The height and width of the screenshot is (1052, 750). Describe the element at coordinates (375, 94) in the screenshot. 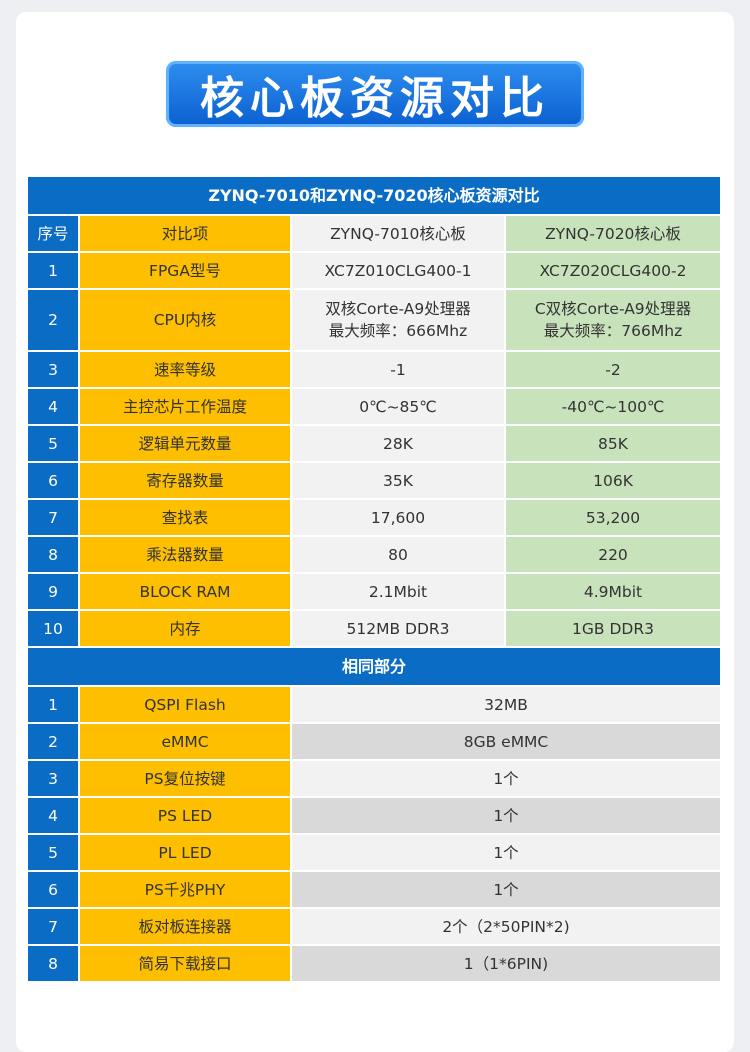

I see `page-title: 核心板资源对比` at that location.